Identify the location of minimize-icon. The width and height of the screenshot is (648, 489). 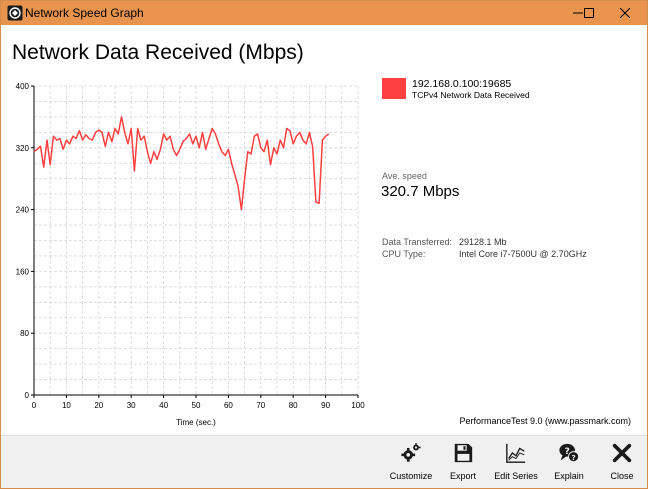
(578, 13).